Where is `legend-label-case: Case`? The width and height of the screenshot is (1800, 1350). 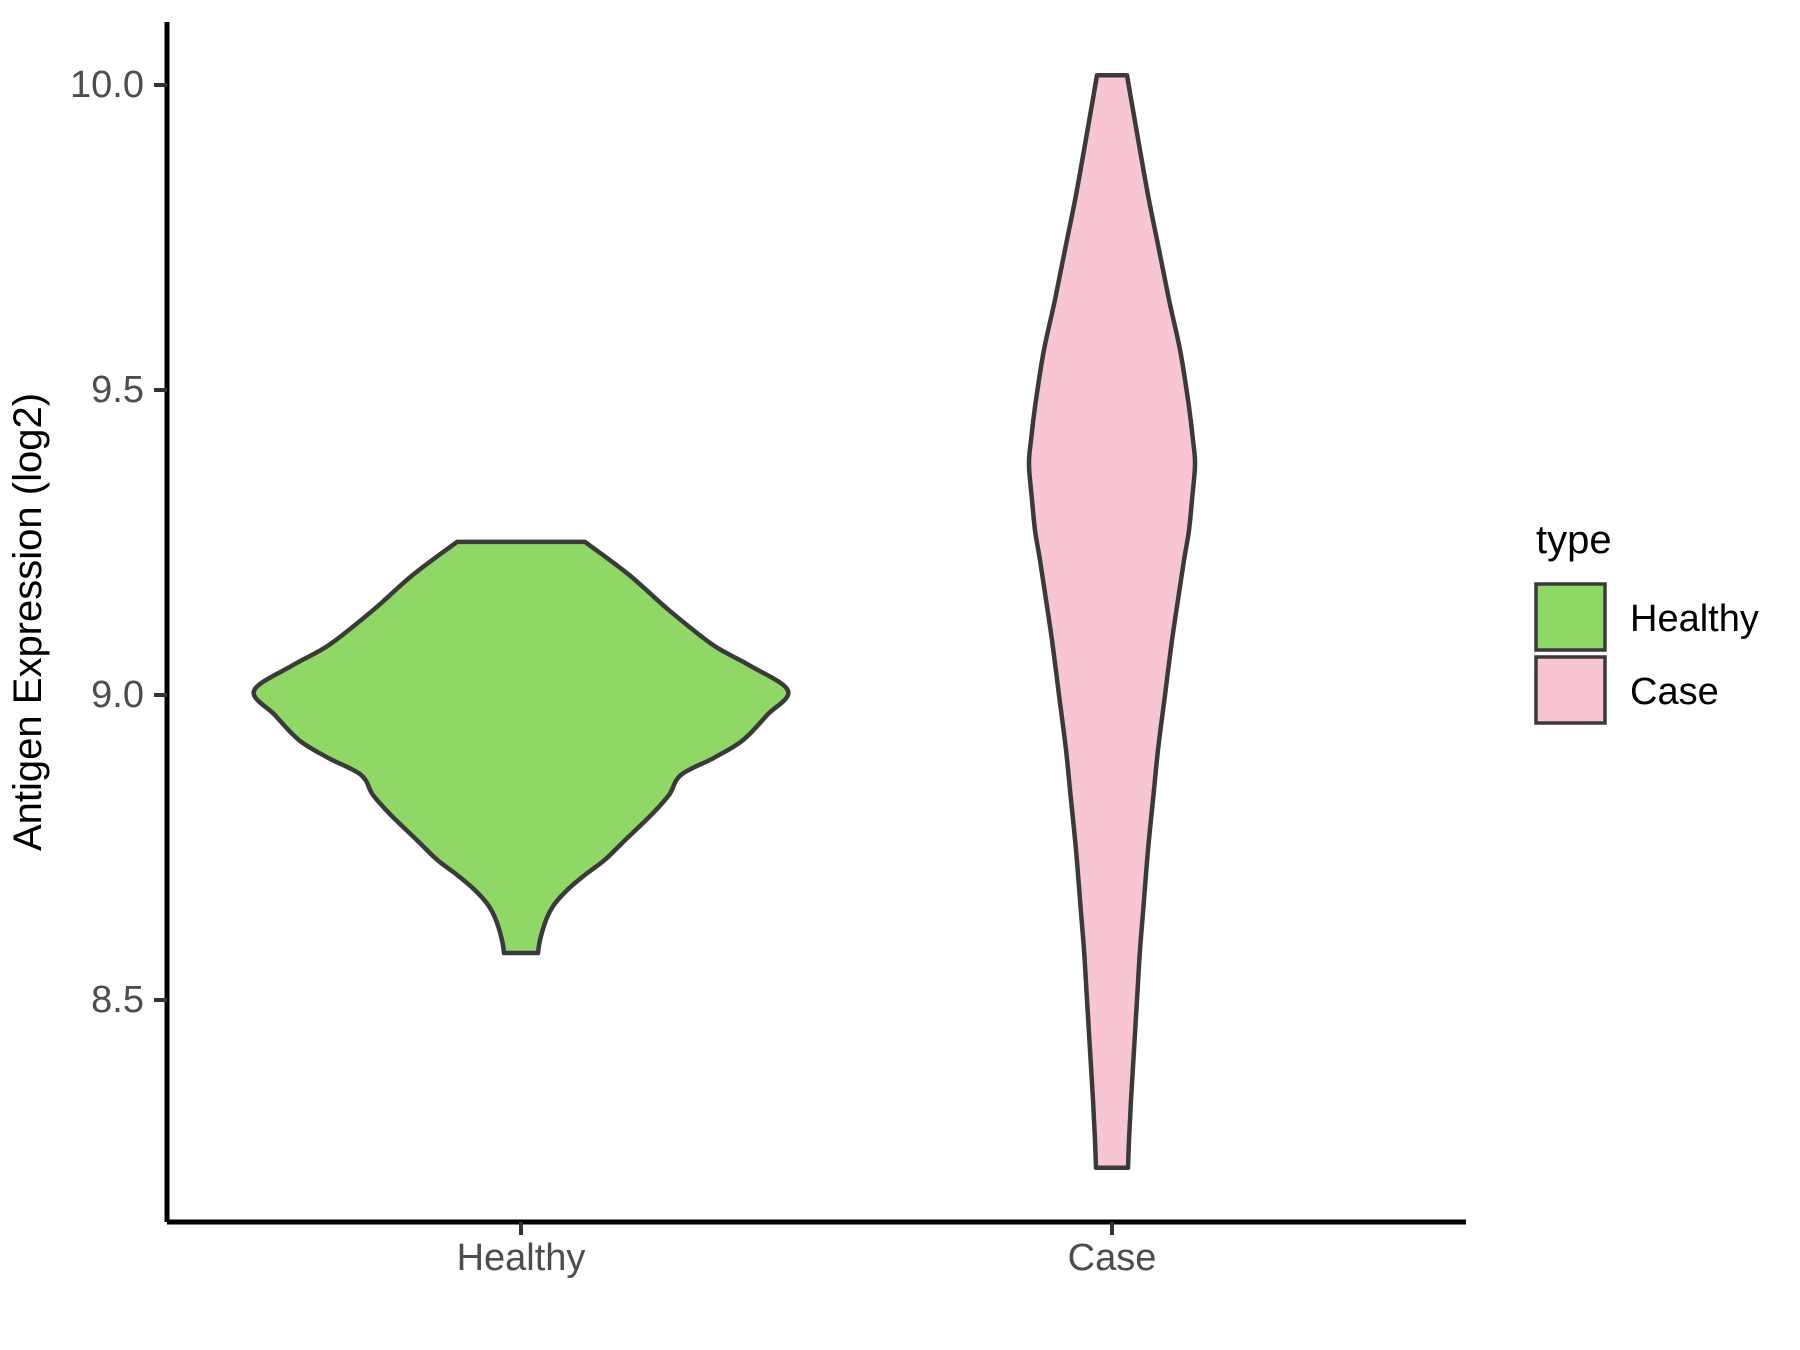
legend-label-case: Case is located at coordinates (1674, 692).